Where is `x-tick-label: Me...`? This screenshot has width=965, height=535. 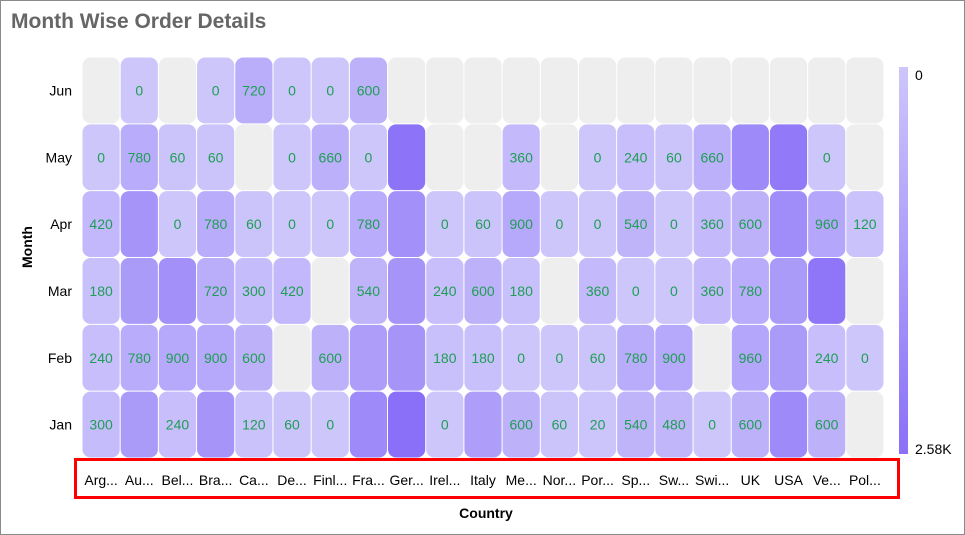 x-tick-label: Me... is located at coordinates (521, 480).